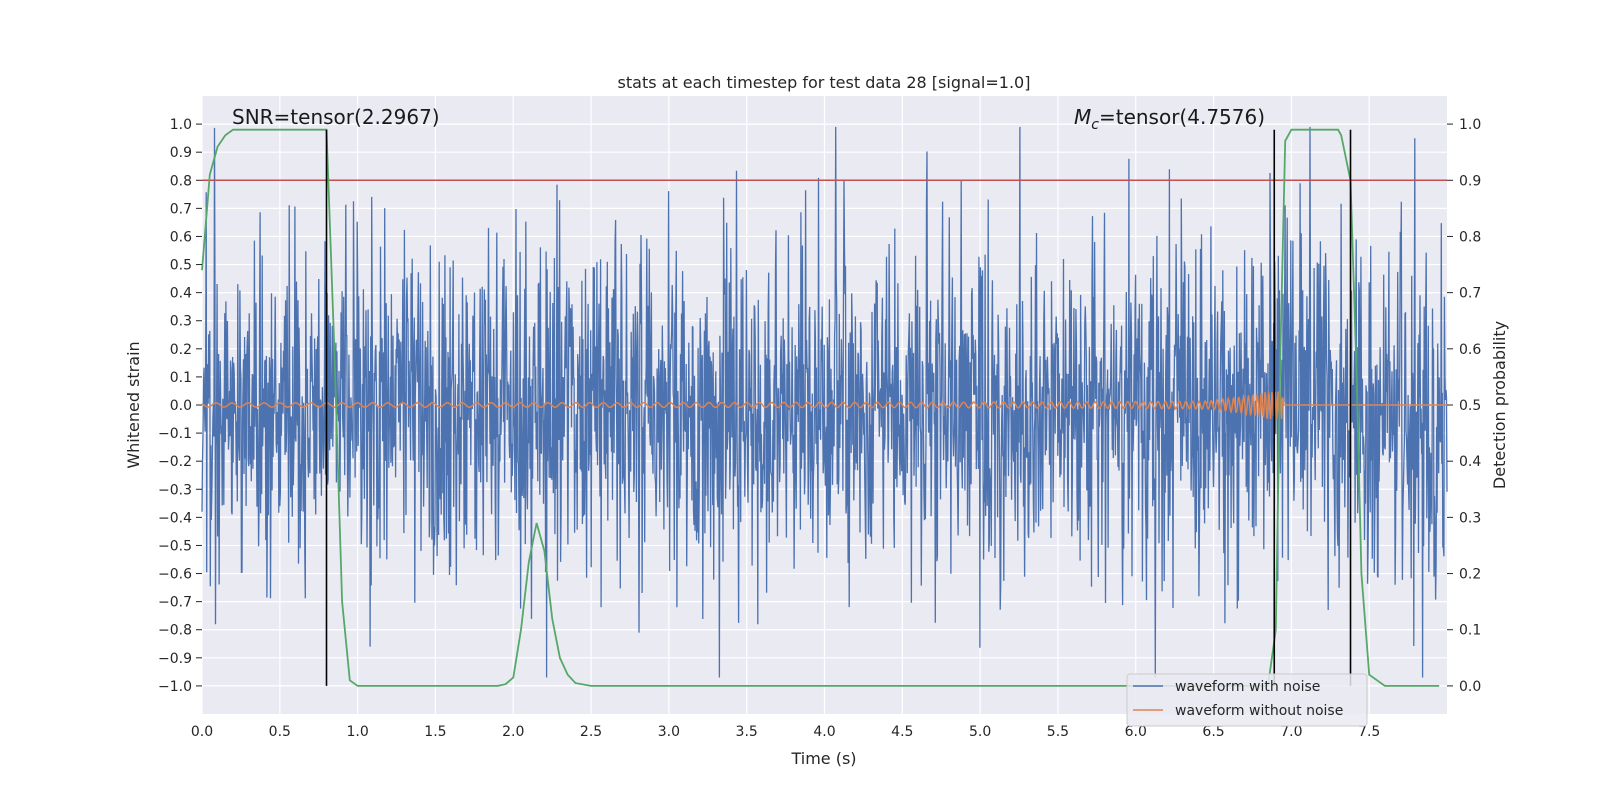  I want to click on x-axis-label: Time (s), so click(823, 758).